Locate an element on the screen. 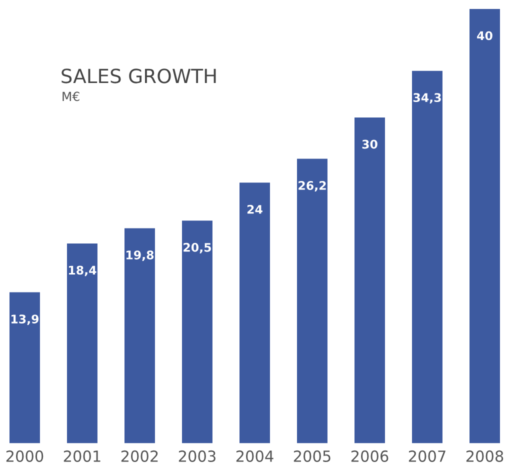 This screenshot has height=470, width=525. x-tick-label: 2005 is located at coordinates (312, 456).